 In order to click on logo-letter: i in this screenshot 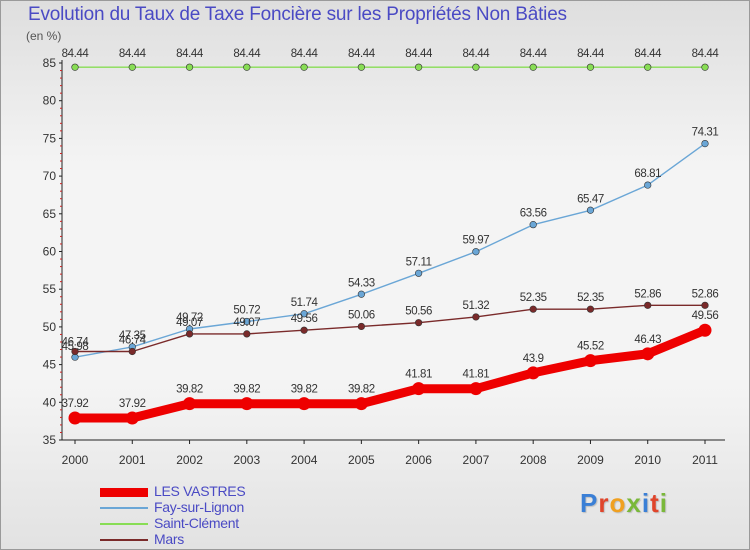, I will do `click(646, 503)`.